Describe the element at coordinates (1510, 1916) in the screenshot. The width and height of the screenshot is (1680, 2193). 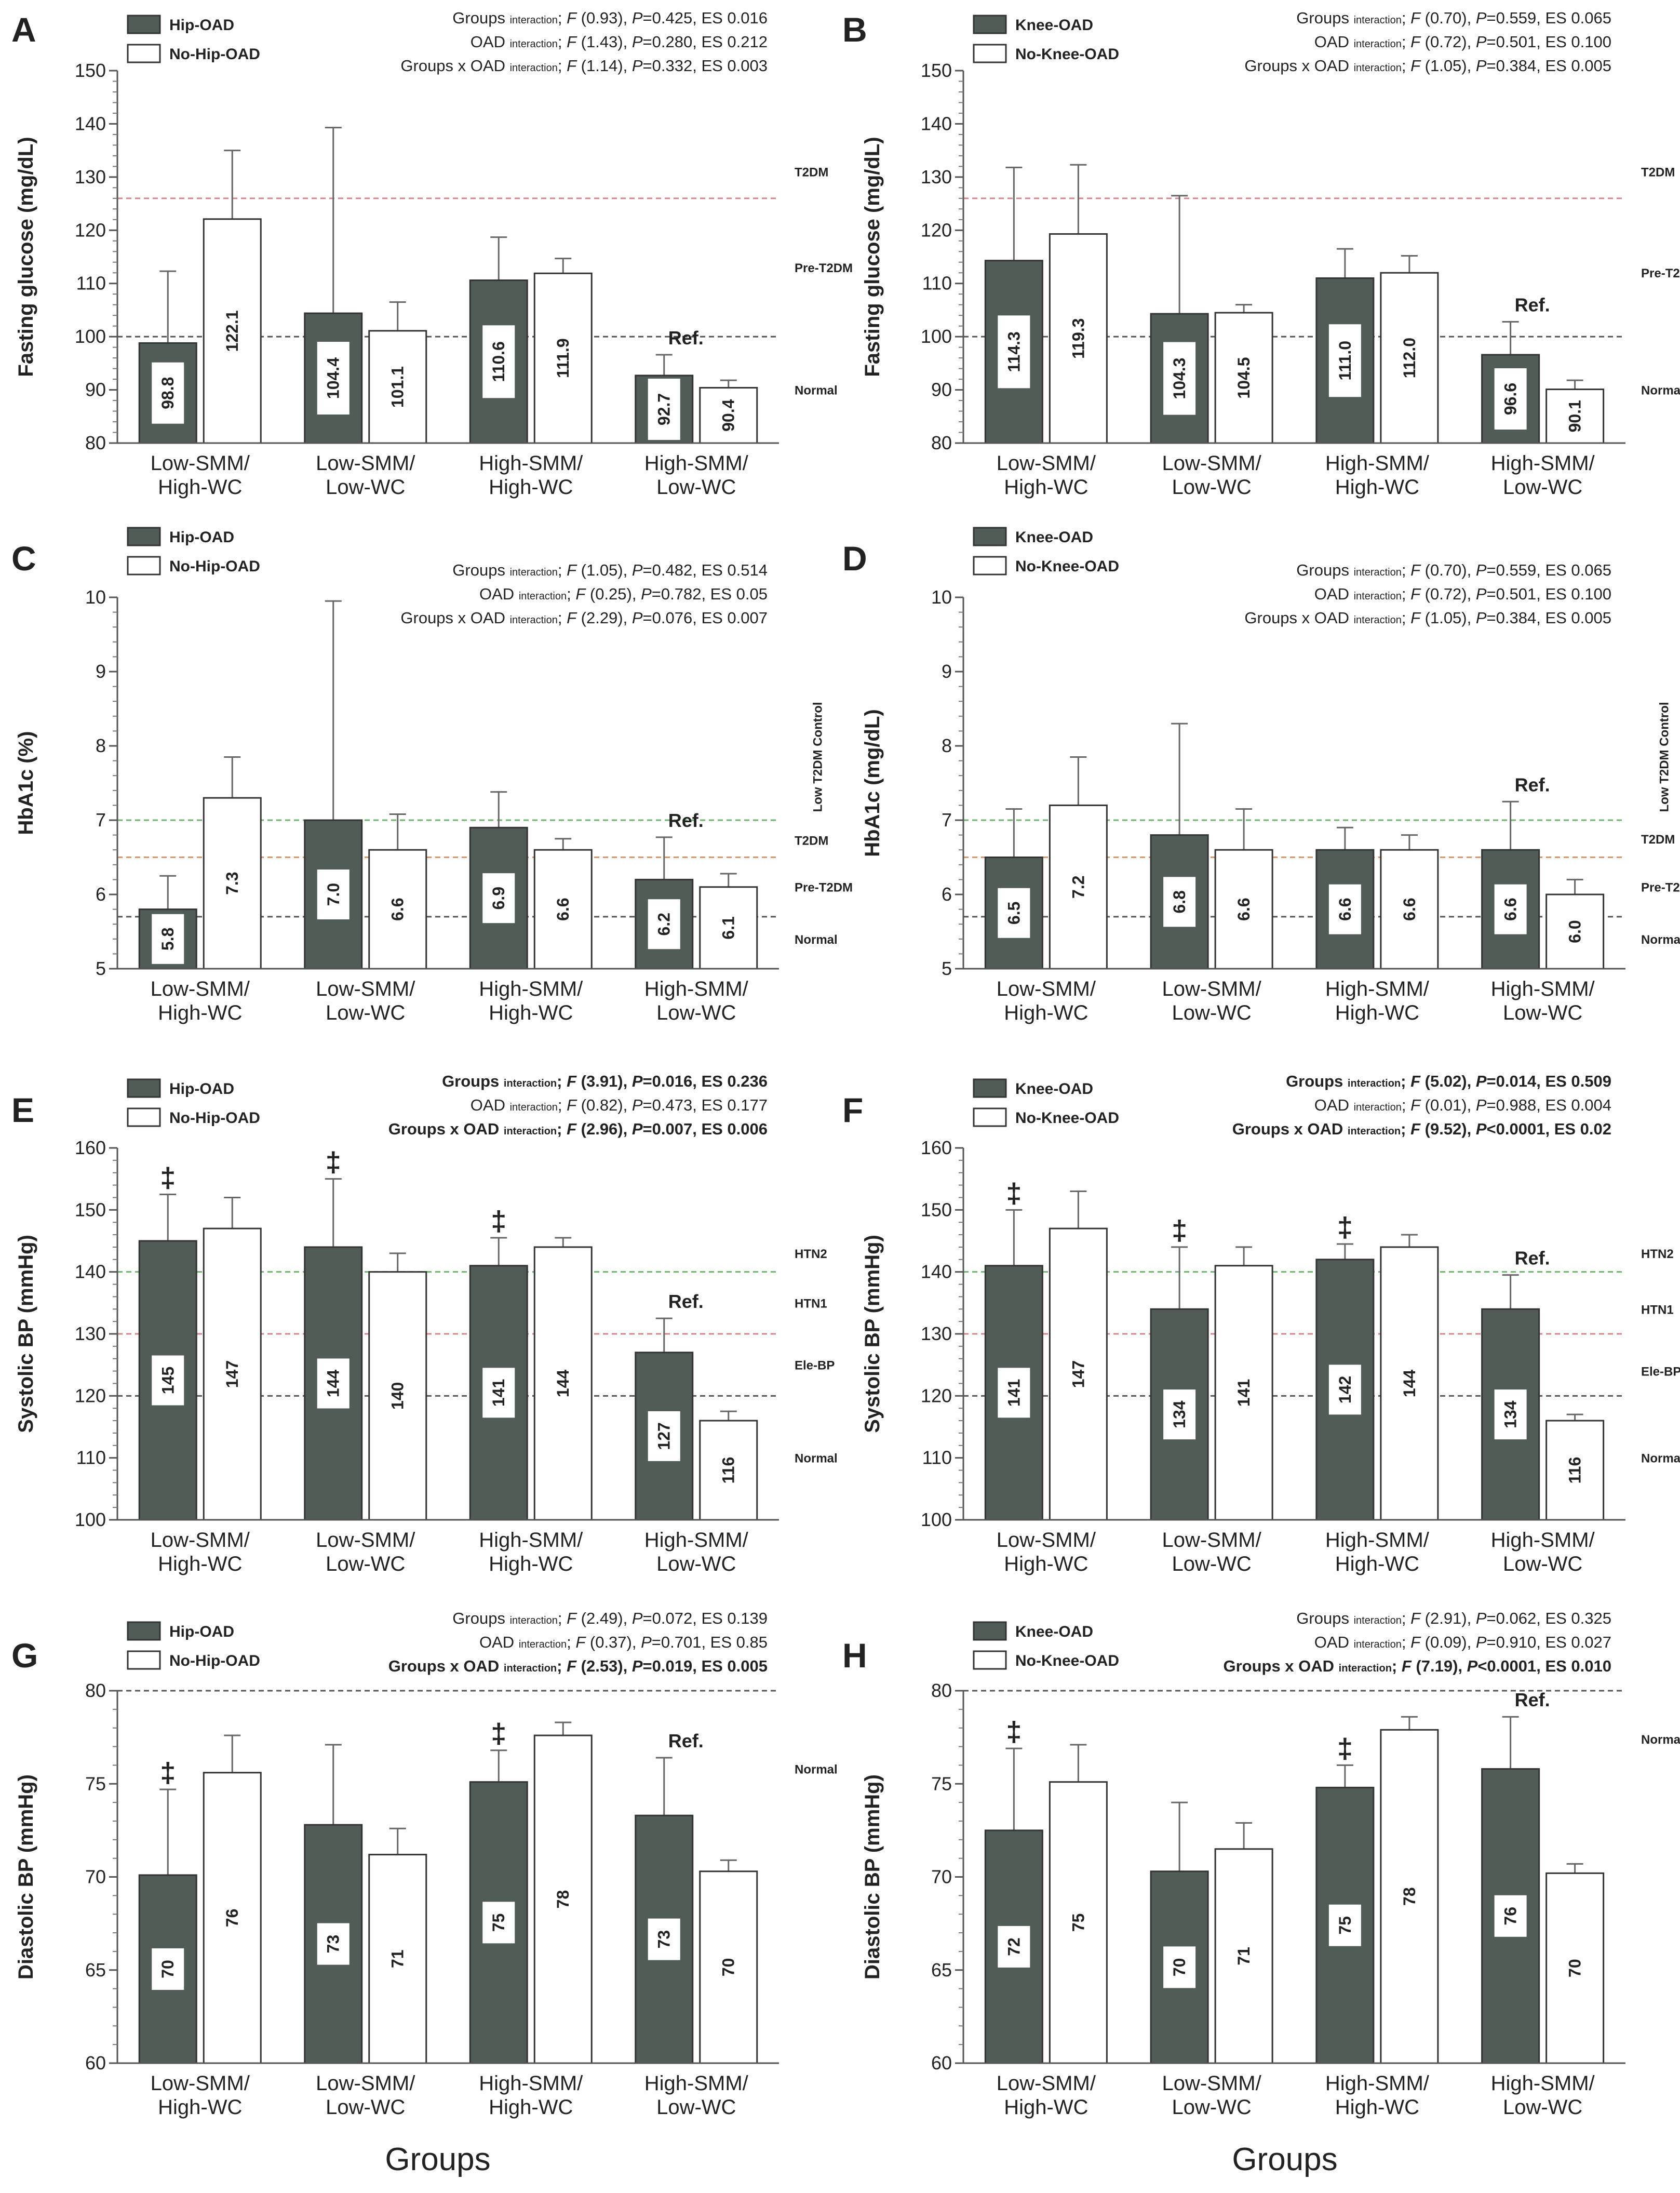
I see `bar-value-label: 76` at that location.